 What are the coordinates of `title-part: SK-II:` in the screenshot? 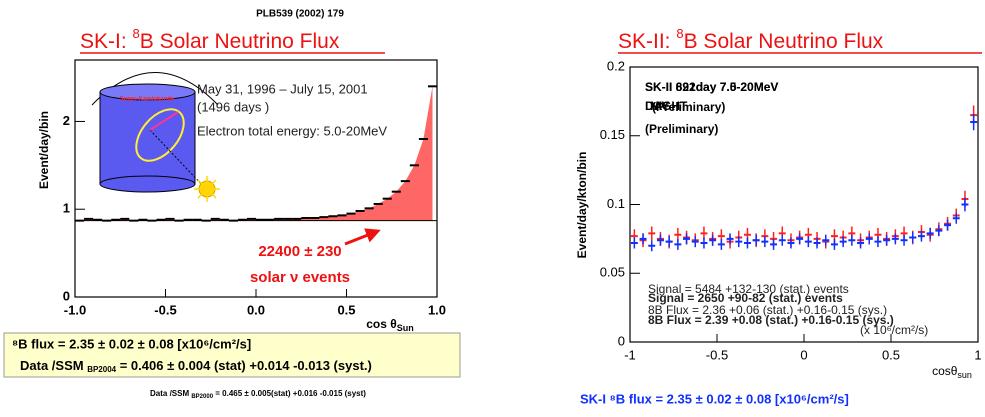 It's located at (647, 41).